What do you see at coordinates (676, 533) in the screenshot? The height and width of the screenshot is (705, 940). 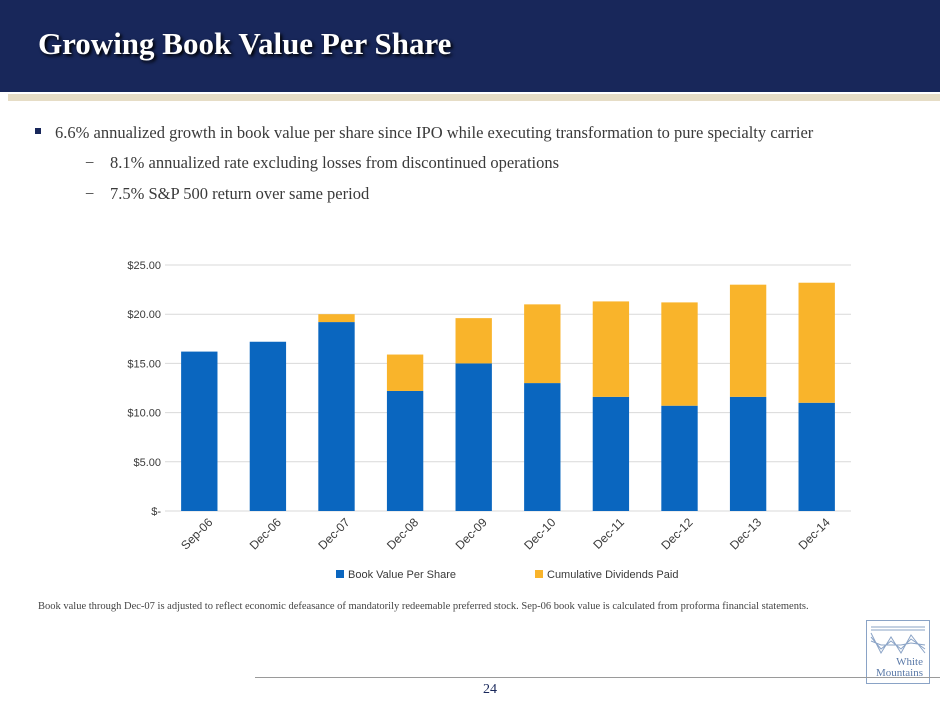 I see `x-tick-label: Dec-12` at bounding box center [676, 533].